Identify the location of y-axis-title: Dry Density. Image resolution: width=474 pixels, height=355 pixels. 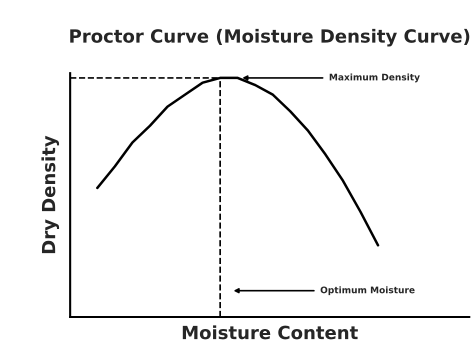
(50, 195).